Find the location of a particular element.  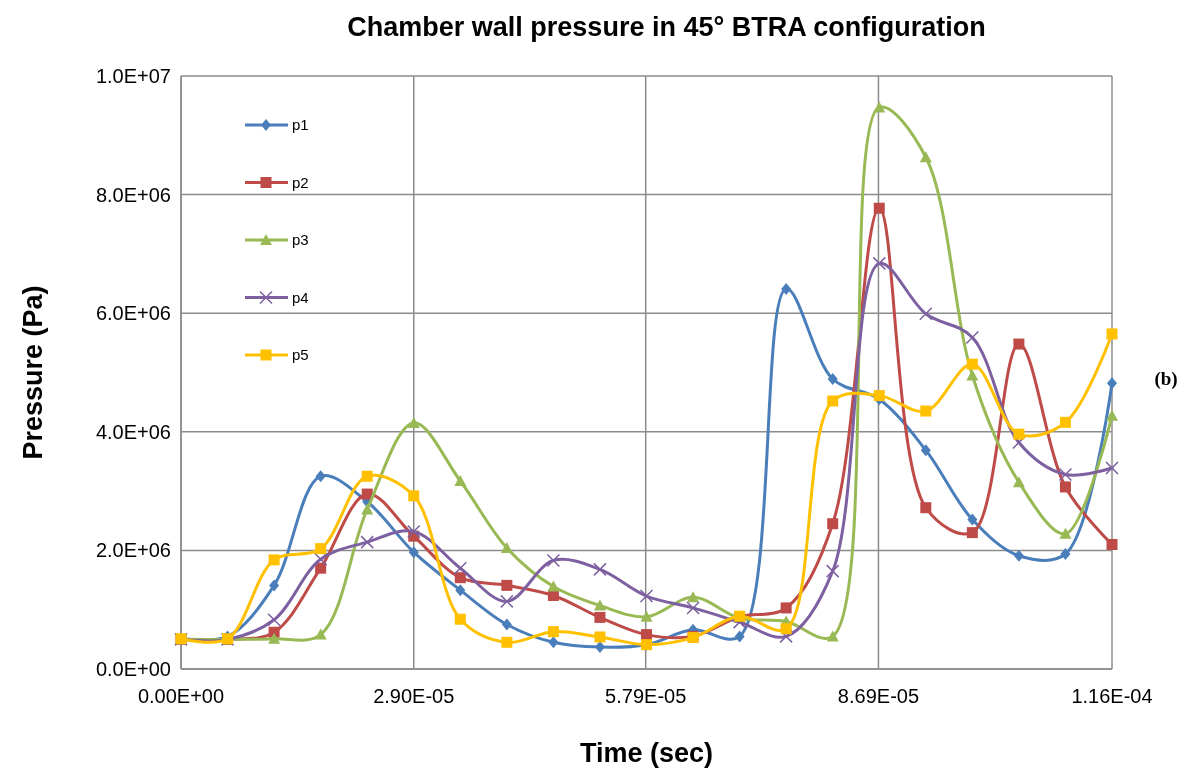

text: (b) is located at coordinates (1166, 379).